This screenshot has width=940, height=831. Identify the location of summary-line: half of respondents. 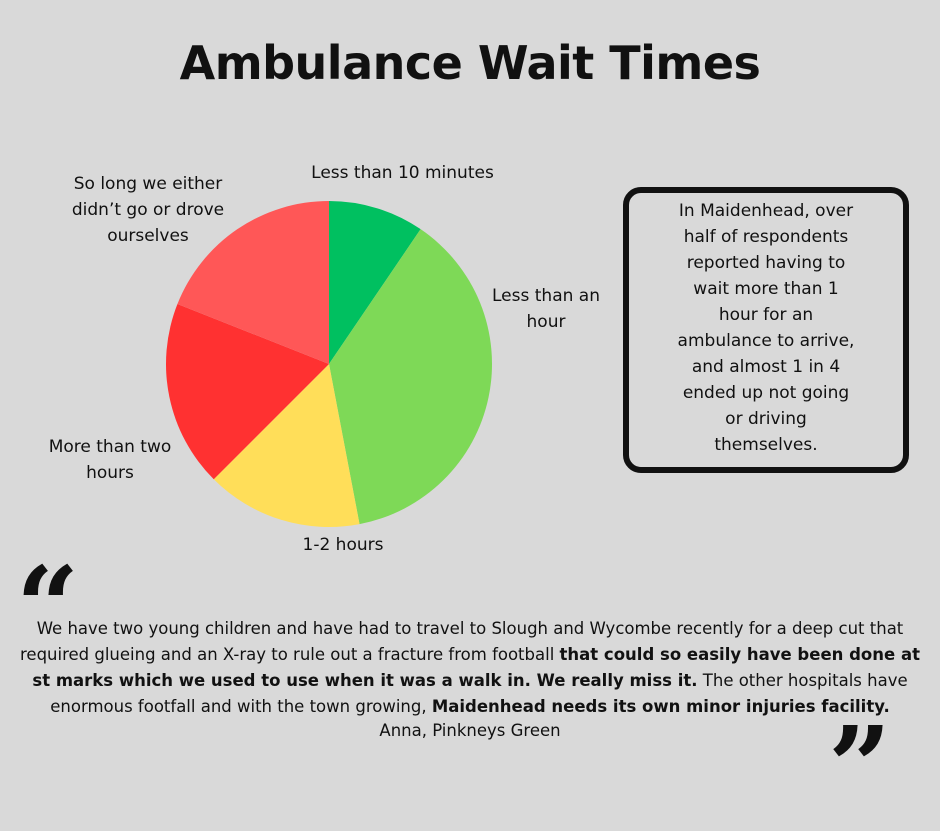
(766, 237).